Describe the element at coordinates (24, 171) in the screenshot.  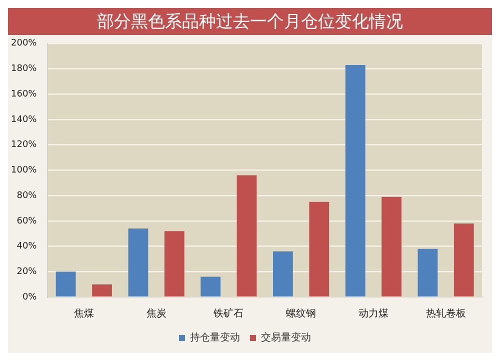
I see `y-tick-label: 100%` at that location.